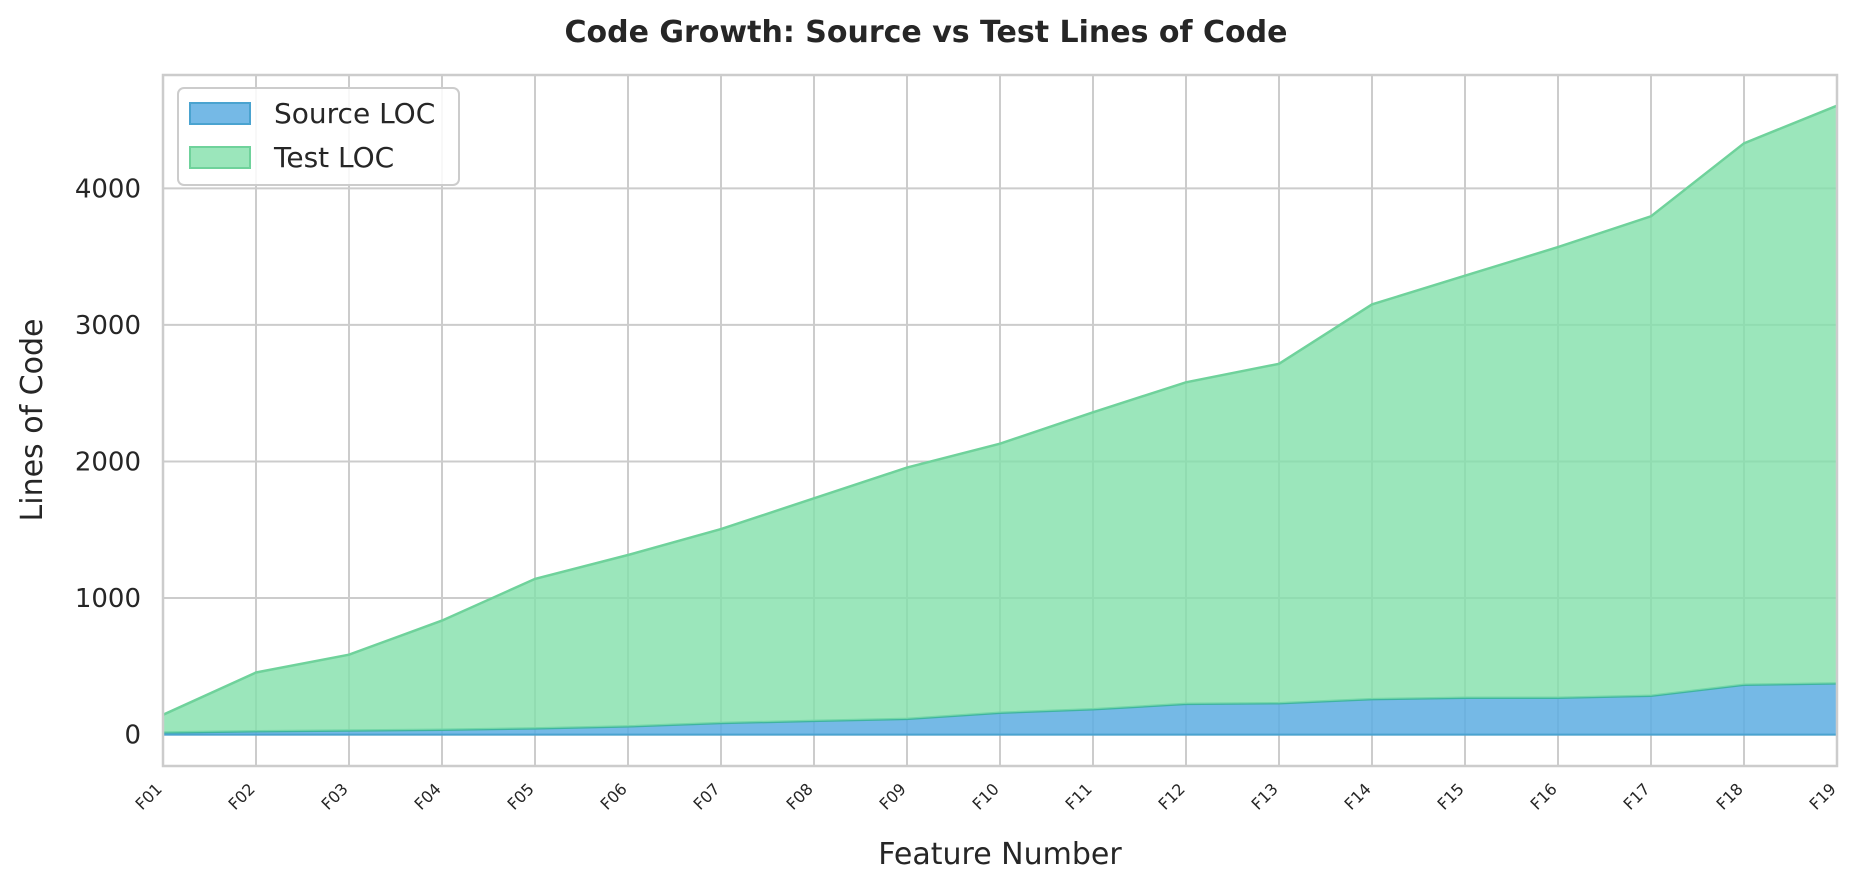 The image size is (1853, 891). Describe the element at coordinates (1729, 796) in the screenshot. I see `x-tick-label: F18` at that location.